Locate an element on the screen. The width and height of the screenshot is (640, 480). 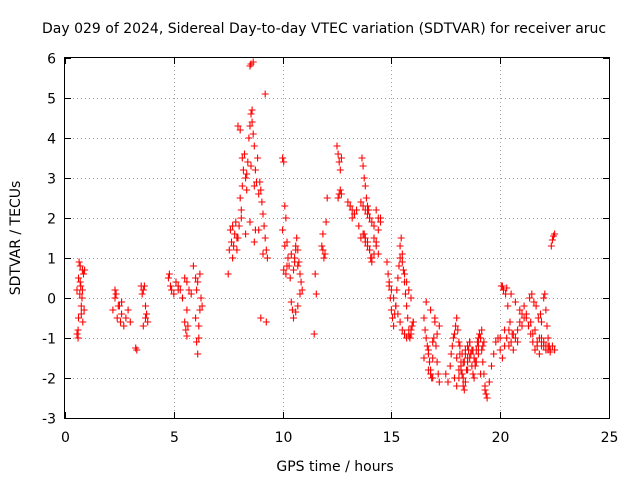
y-tick-label: 0 is located at coordinates (51, 300).